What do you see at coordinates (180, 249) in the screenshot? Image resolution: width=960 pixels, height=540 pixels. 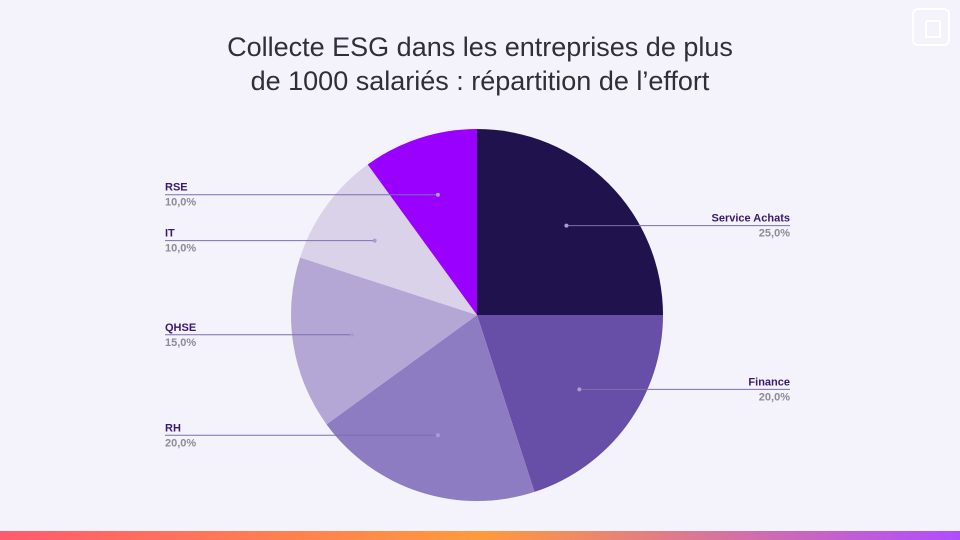 I see `slice-value-it: 10,0%` at bounding box center [180, 249].